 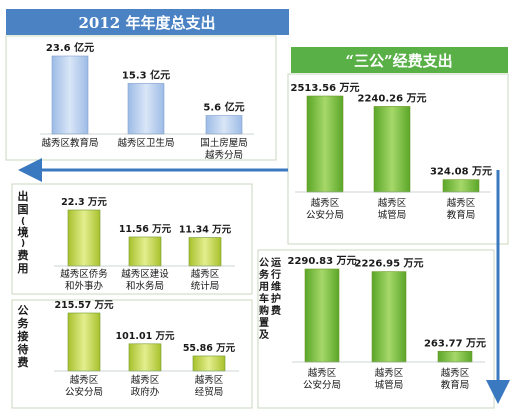 What do you see at coordinates (224, 155) in the screenshot?
I see `total-category-label-2-line-1: 越秀分局` at bounding box center [224, 155].